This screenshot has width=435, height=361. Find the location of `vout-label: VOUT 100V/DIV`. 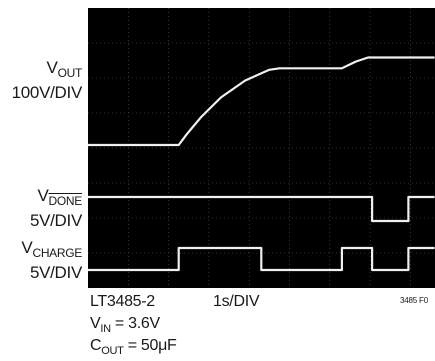

vout-label: VOUT 100V/DIV is located at coordinates (47, 80).